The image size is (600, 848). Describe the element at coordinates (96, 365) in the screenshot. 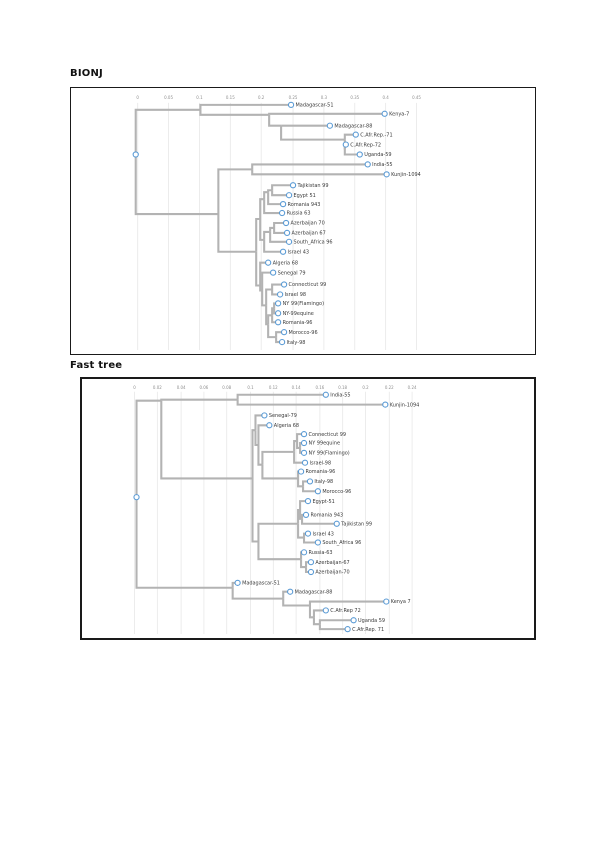

I see `fast-tree-title: Fast tree` at that location.